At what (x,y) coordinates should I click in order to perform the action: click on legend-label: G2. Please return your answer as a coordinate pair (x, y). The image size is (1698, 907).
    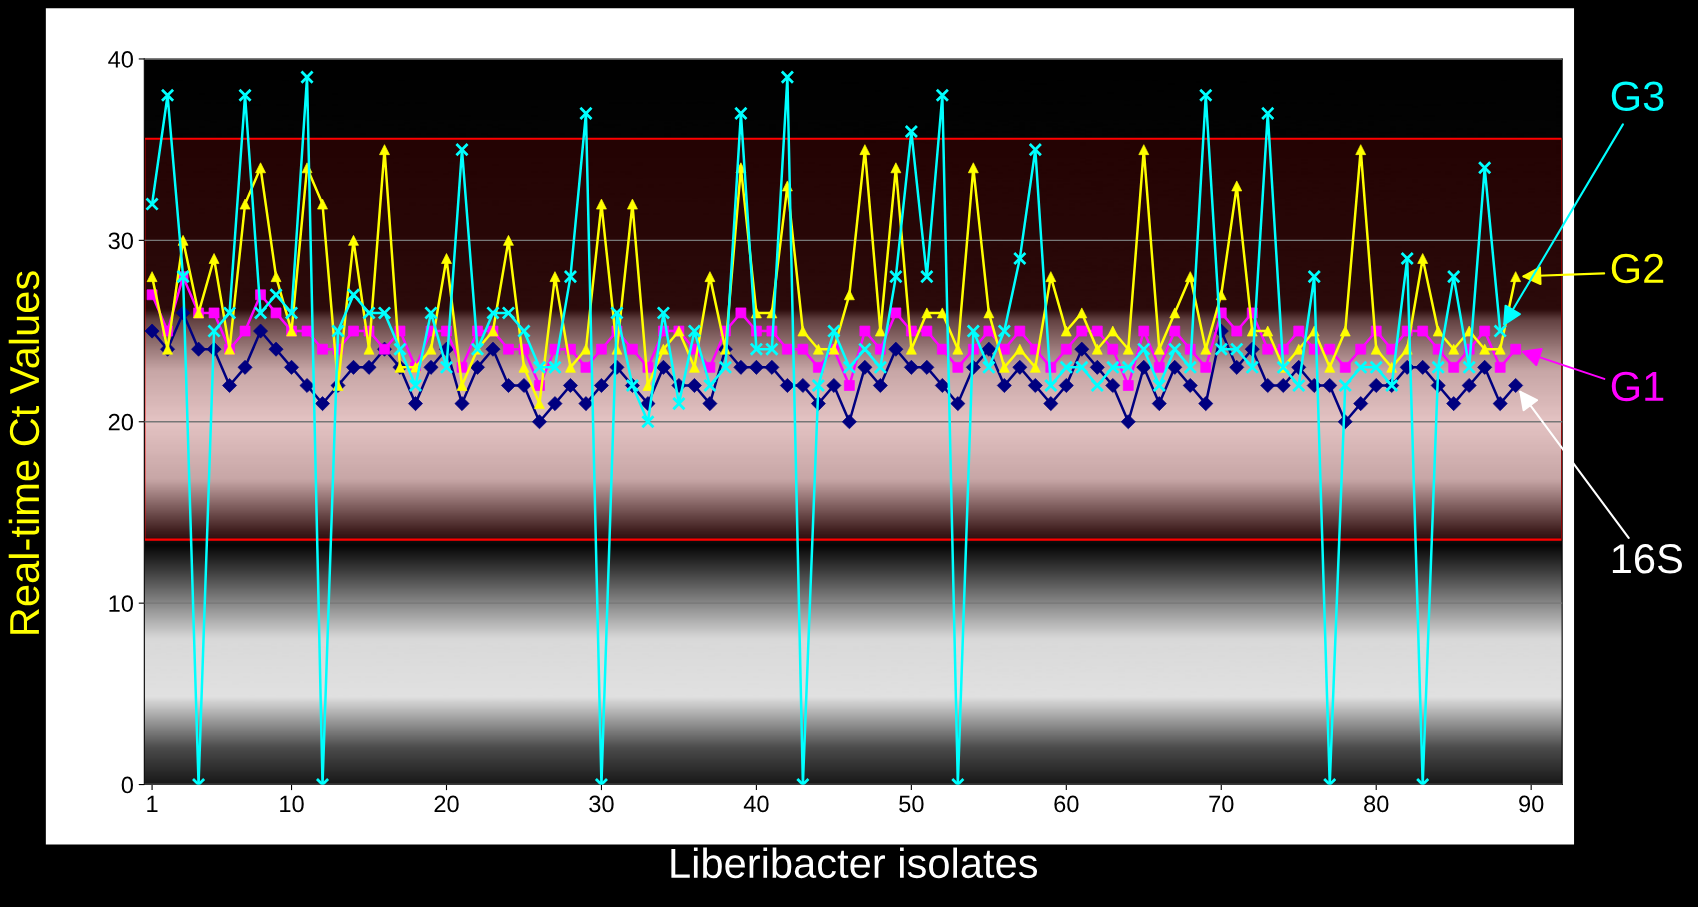
    Looking at the image, I should click on (1637, 268).